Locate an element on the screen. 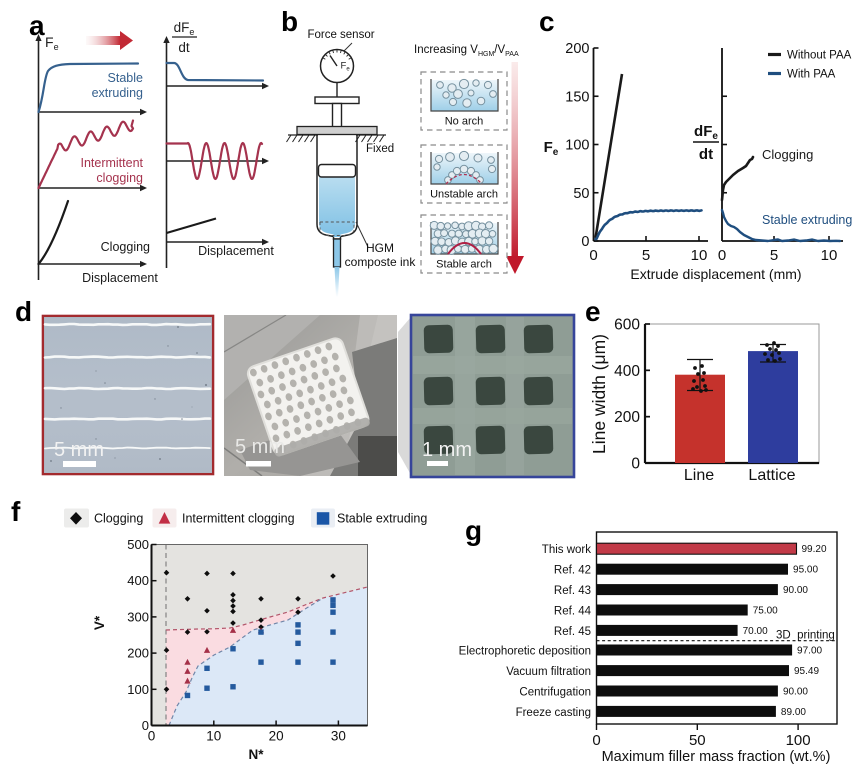 This screenshot has height=773, width=857. svg-text: Electrophoretic deposition is located at coordinates (525, 652).